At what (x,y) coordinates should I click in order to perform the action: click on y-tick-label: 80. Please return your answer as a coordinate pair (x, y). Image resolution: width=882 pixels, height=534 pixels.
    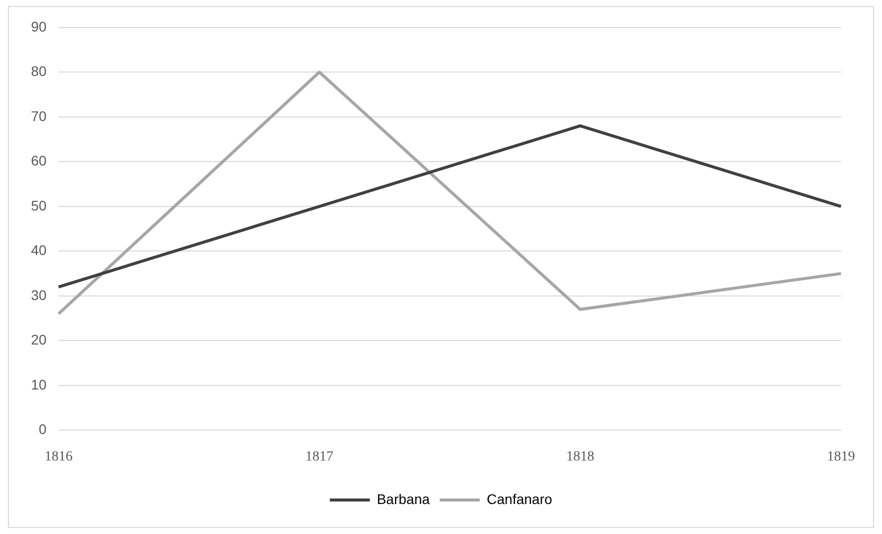
    Looking at the image, I should click on (38, 71).